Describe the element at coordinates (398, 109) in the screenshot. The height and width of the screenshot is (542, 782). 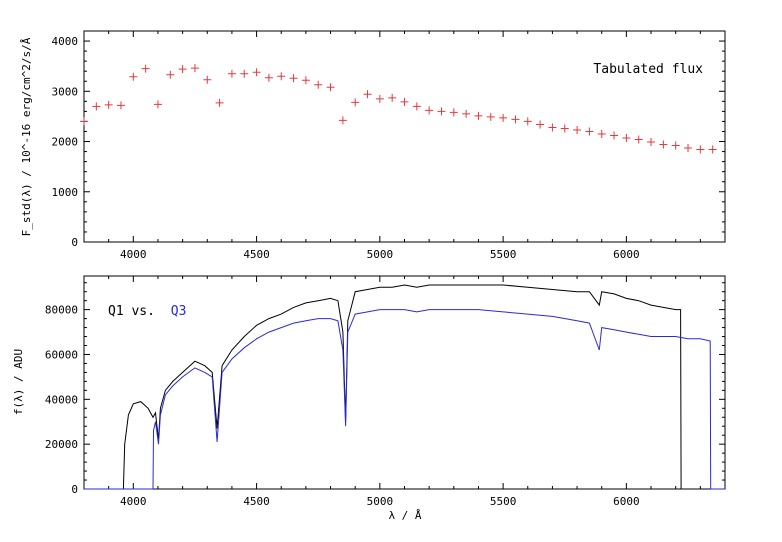
I see `top-data-points` at that location.